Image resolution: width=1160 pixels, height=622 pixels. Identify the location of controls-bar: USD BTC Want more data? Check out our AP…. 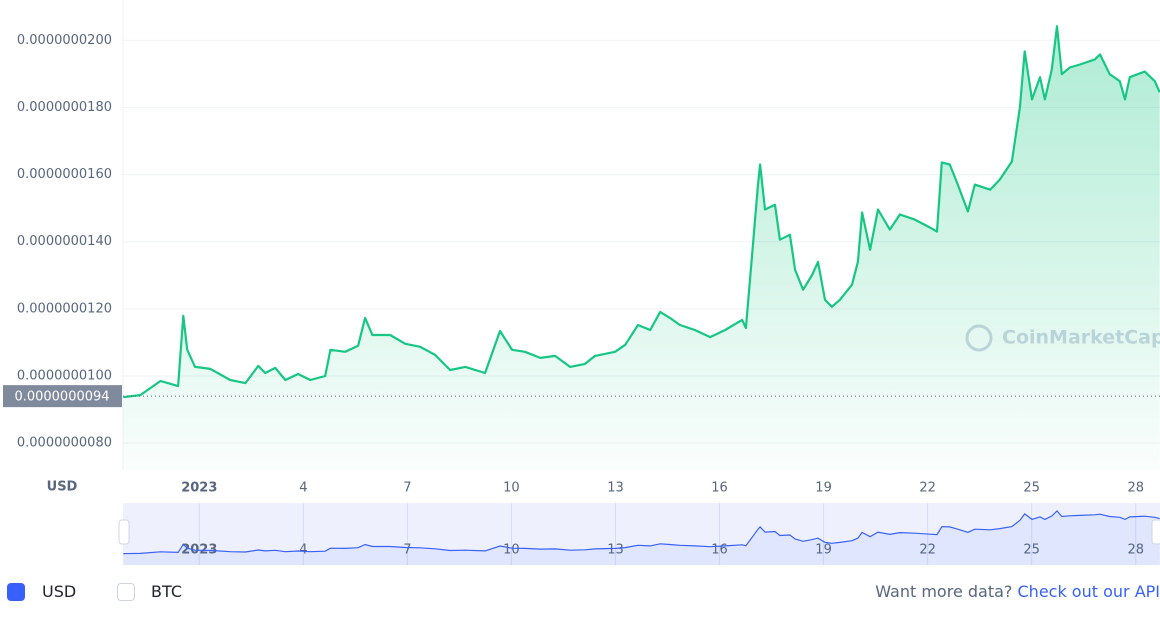
(580, 593).